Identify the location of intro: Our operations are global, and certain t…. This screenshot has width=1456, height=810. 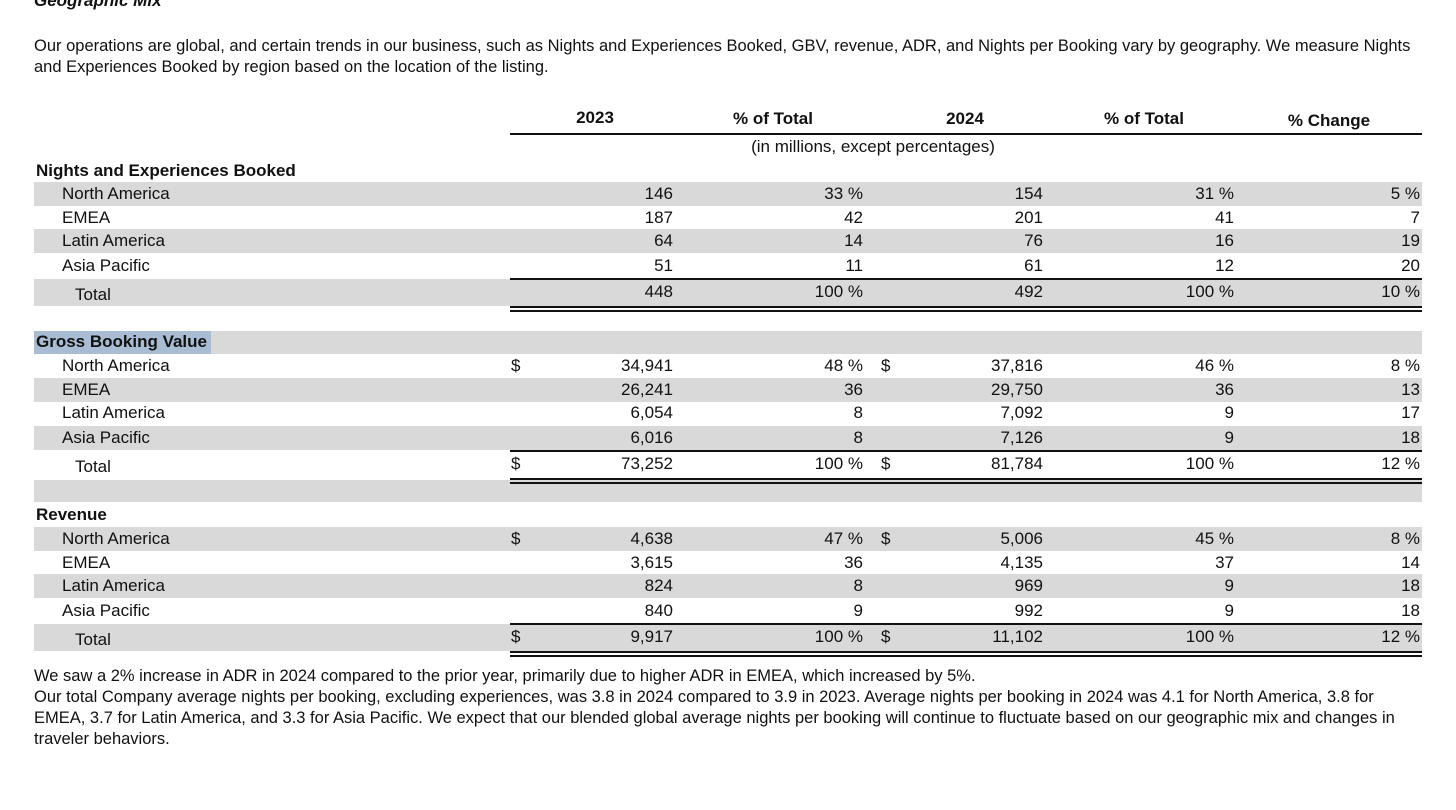
(722, 56).